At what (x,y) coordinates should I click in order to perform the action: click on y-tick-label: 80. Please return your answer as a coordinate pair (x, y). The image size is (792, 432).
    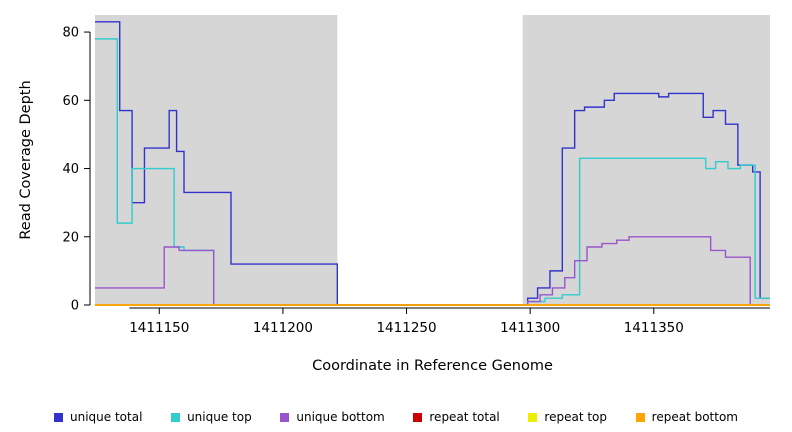
    Looking at the image, I should click on (70, 33).